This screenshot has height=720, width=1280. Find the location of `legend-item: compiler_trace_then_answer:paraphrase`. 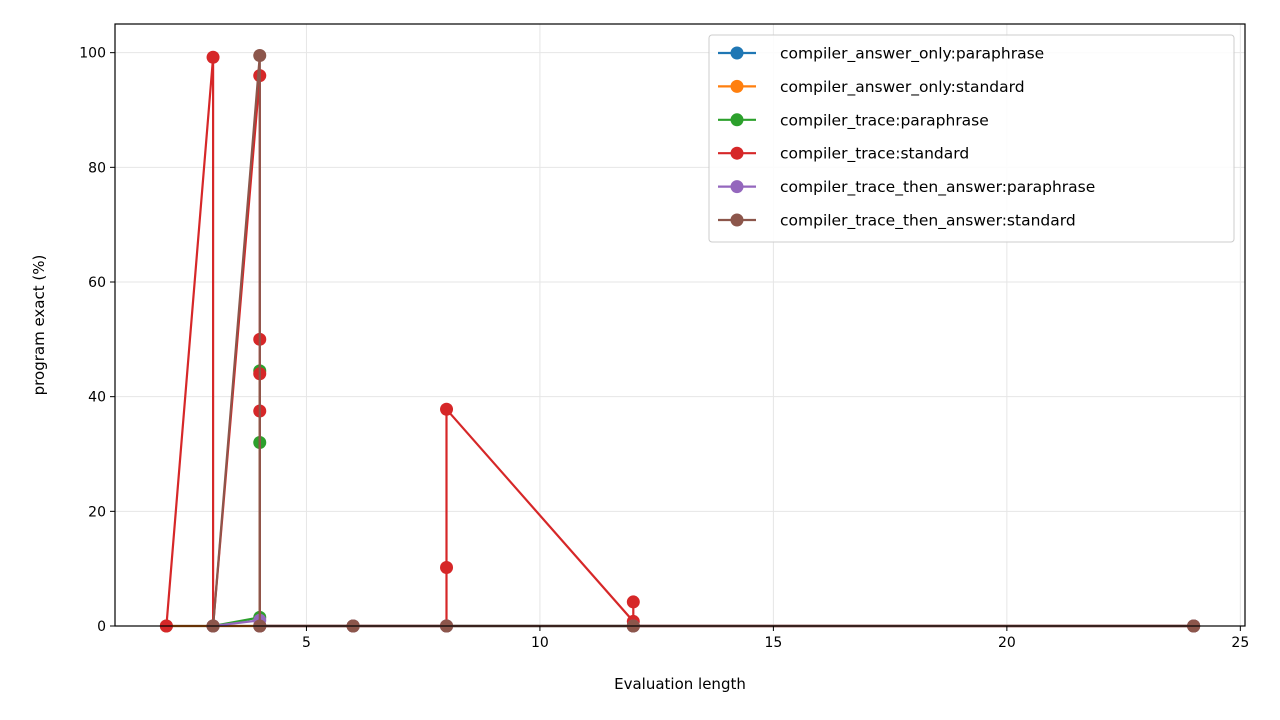

legend-item: compiler_trace_then_answer:paraphrase is located at coordinates (906, 187).